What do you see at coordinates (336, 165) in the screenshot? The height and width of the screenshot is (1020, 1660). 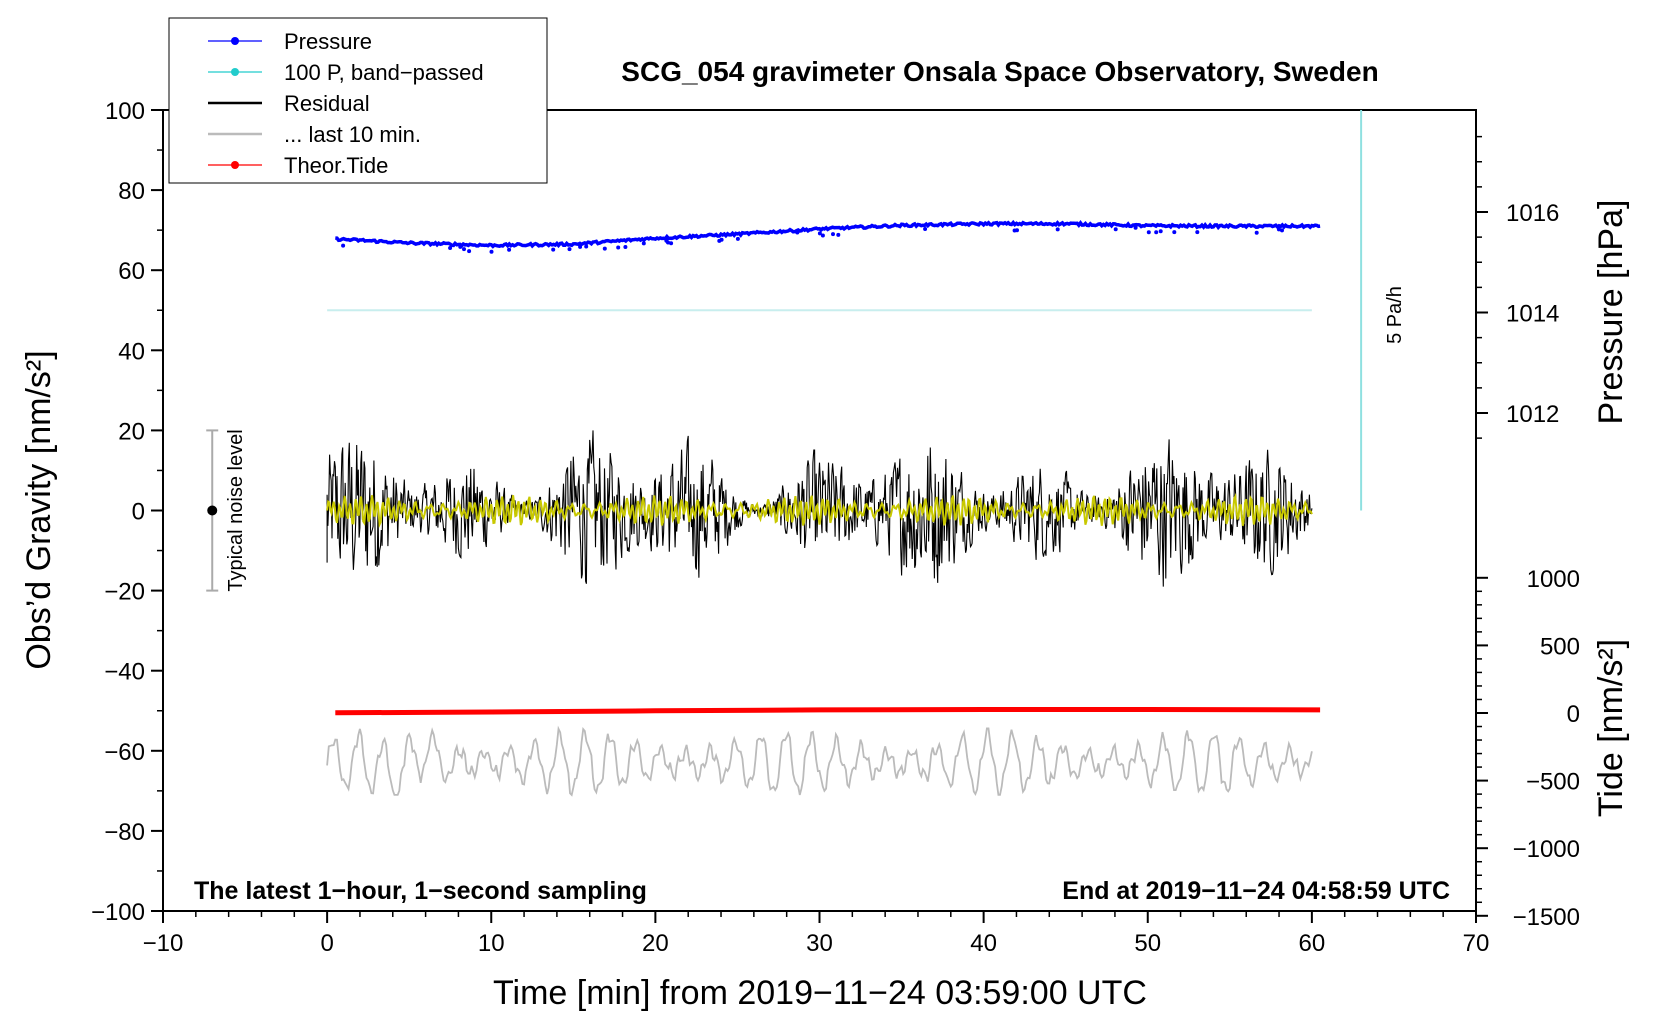 I see `legend-label: Theor.Tide` at bounding box center [336, 165].